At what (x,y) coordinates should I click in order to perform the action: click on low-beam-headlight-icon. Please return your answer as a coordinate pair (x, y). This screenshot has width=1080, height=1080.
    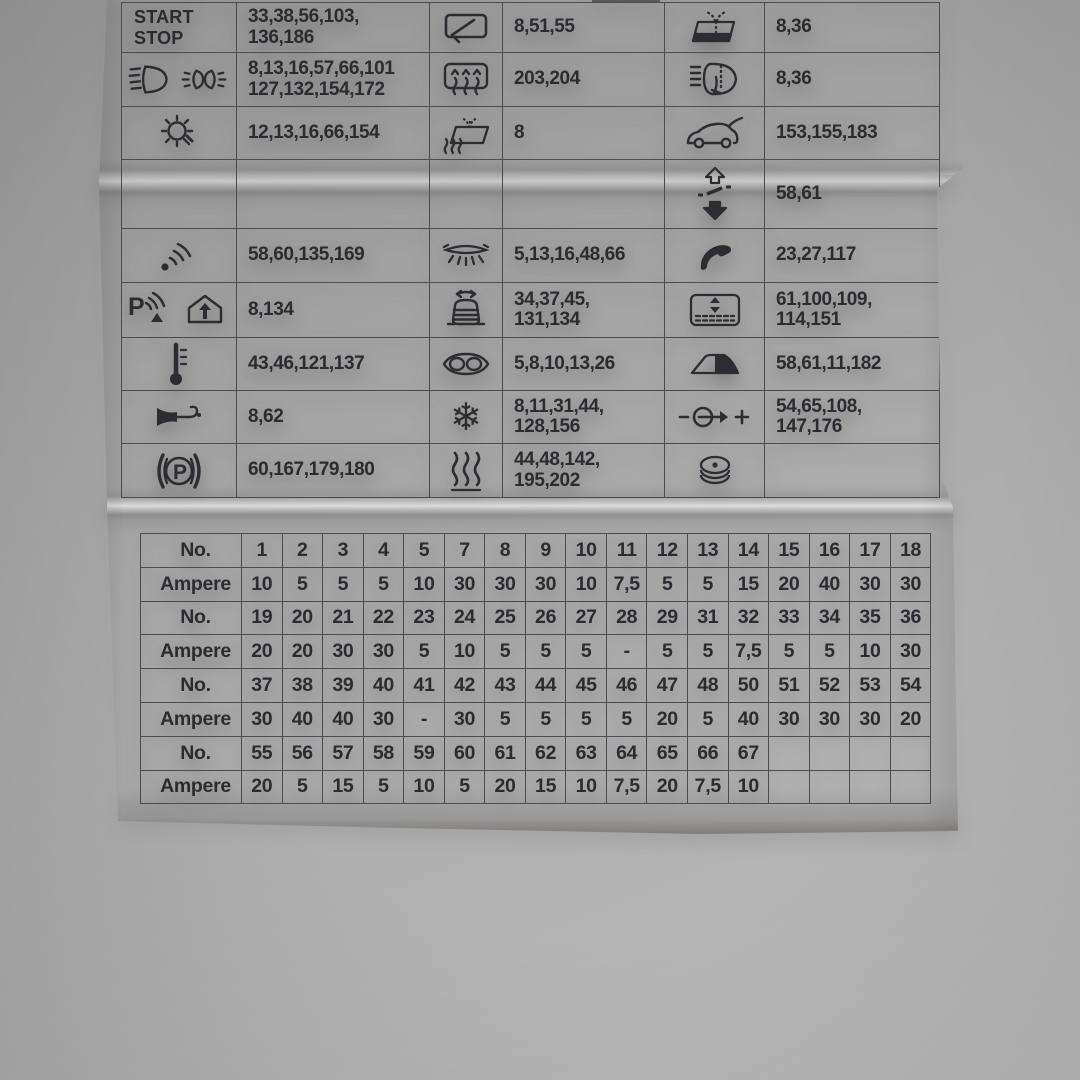
    Looking at the image, I should click on (150, 79).